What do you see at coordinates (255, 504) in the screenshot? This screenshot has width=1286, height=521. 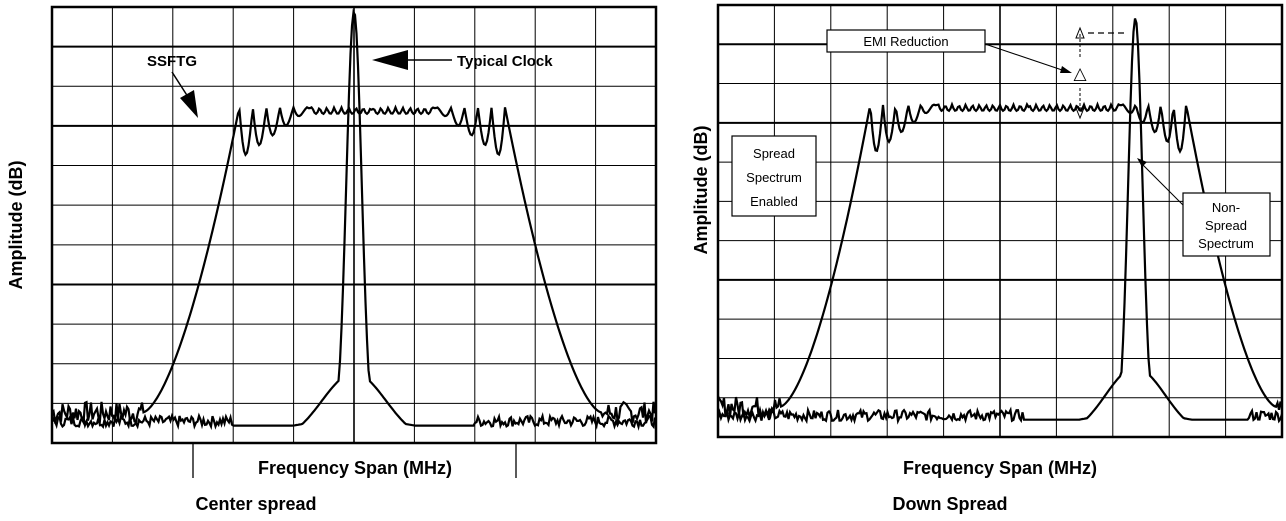 I see `left-caption: Center spread` at bounding box center [255, 504].